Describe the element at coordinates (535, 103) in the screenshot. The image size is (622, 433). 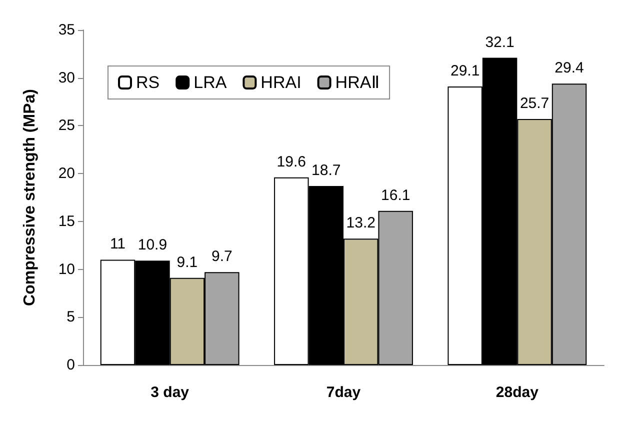
I see `data-label: 25.7` at that location.